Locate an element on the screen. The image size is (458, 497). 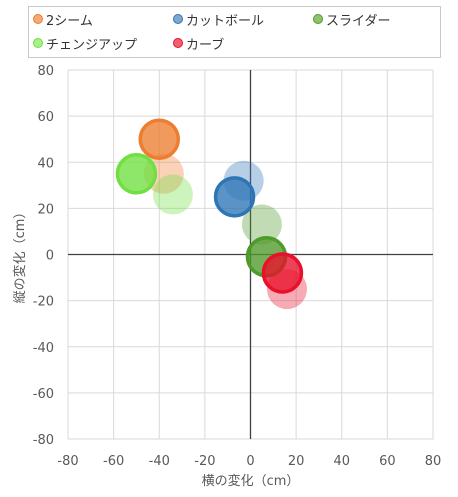
x-tick-label: 60 is located at coordinates (387, 461).